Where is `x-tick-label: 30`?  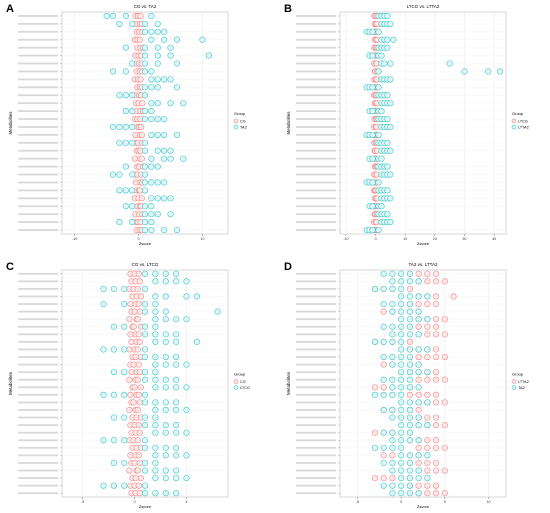
x-tick-label: 30 is located at coordinates (465, 239).